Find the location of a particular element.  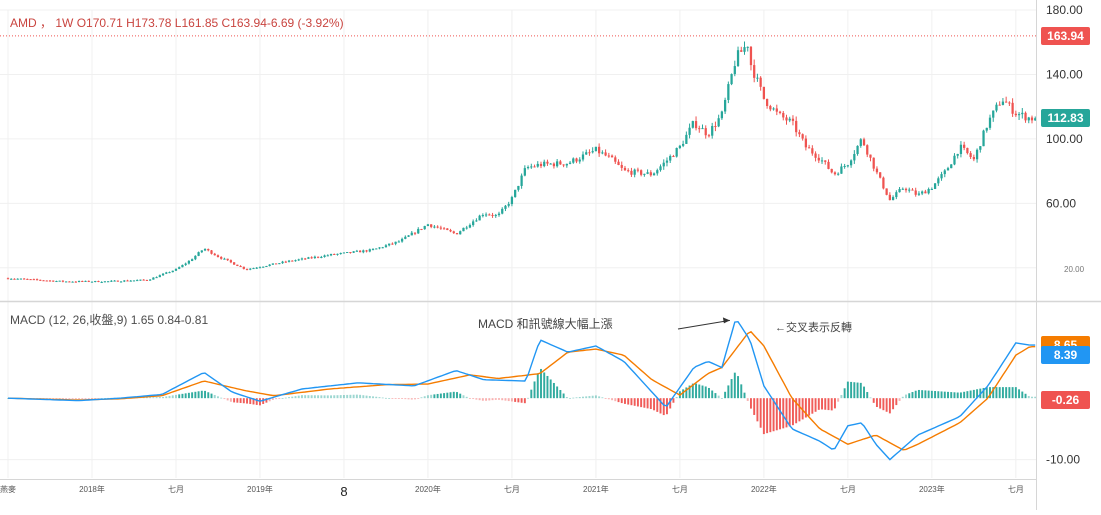

legend-symbol: AMD is located at coordinates (23, 23).